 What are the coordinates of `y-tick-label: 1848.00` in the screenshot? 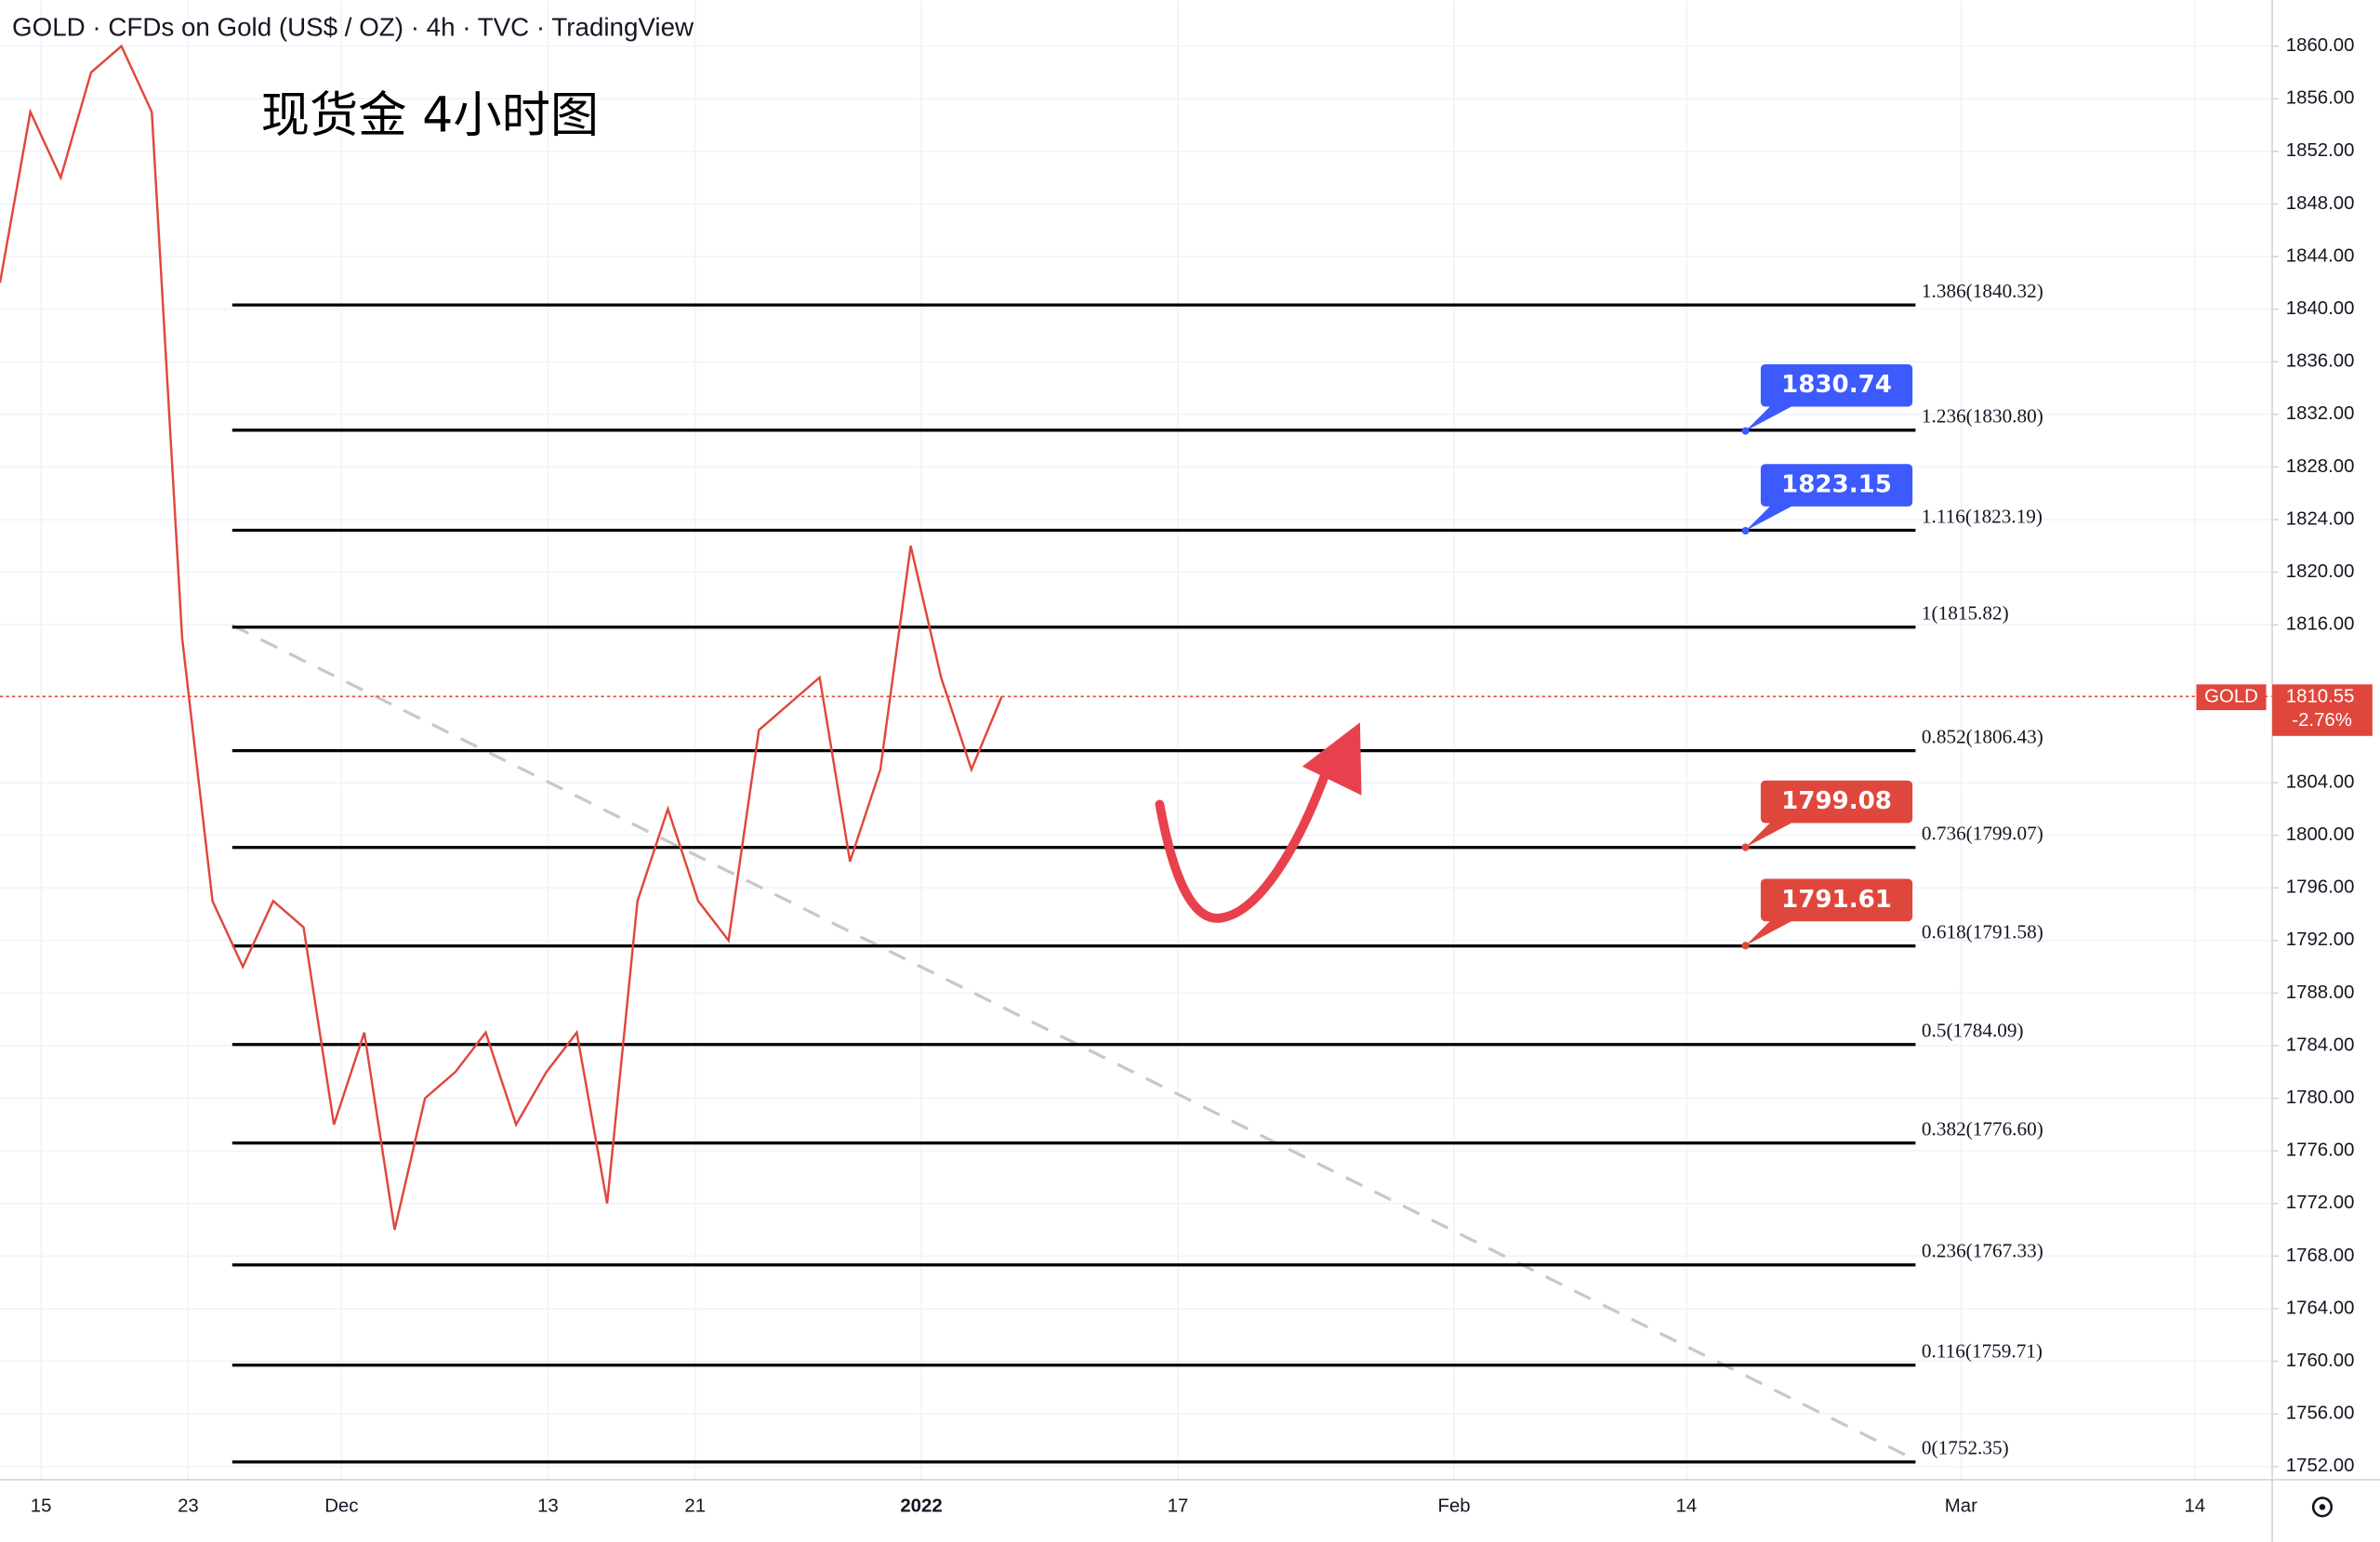 It's located at (2320, 203).